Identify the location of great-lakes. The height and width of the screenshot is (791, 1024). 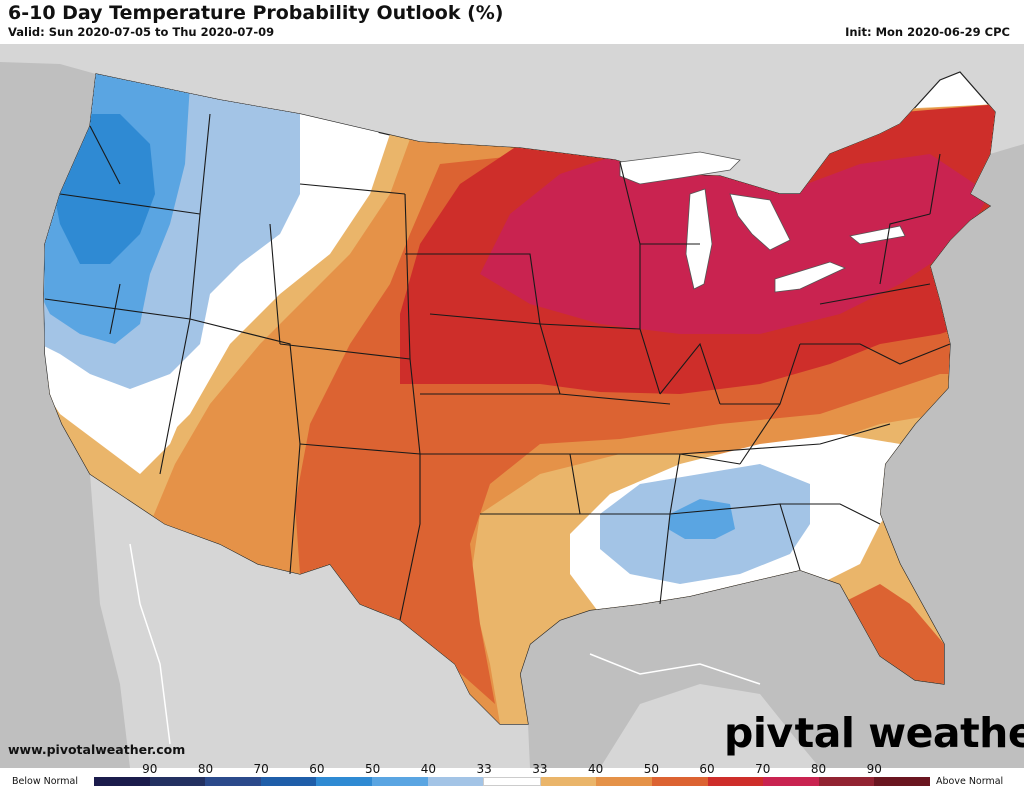
(762, 222).